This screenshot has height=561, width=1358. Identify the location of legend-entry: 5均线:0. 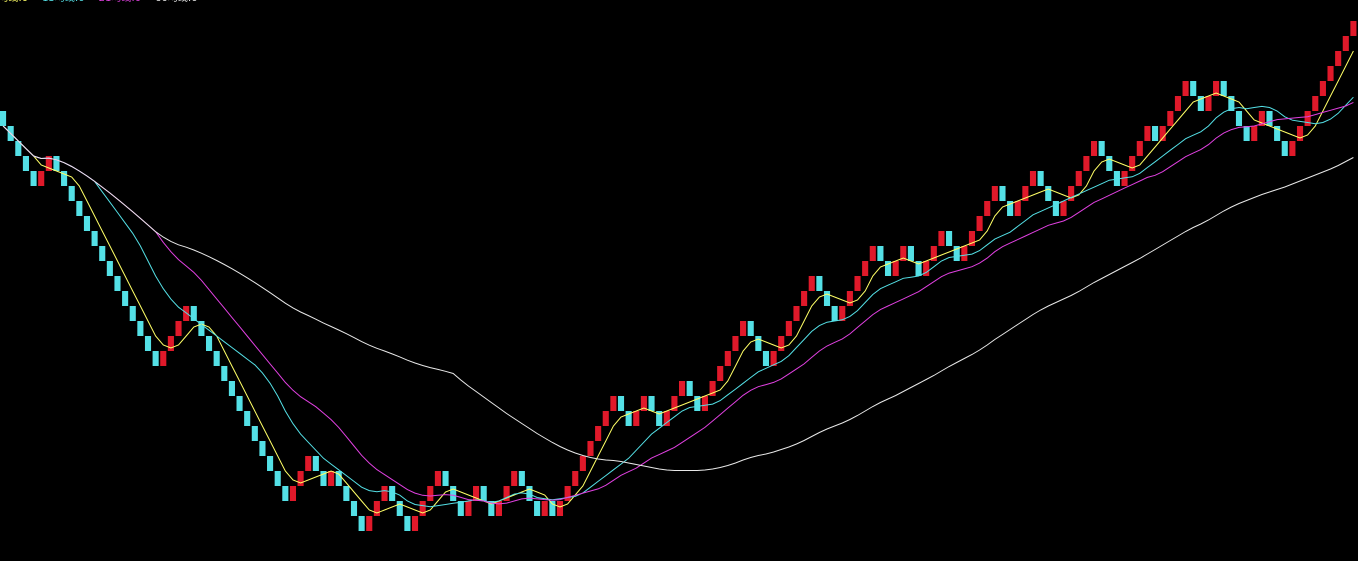
(14, 2).